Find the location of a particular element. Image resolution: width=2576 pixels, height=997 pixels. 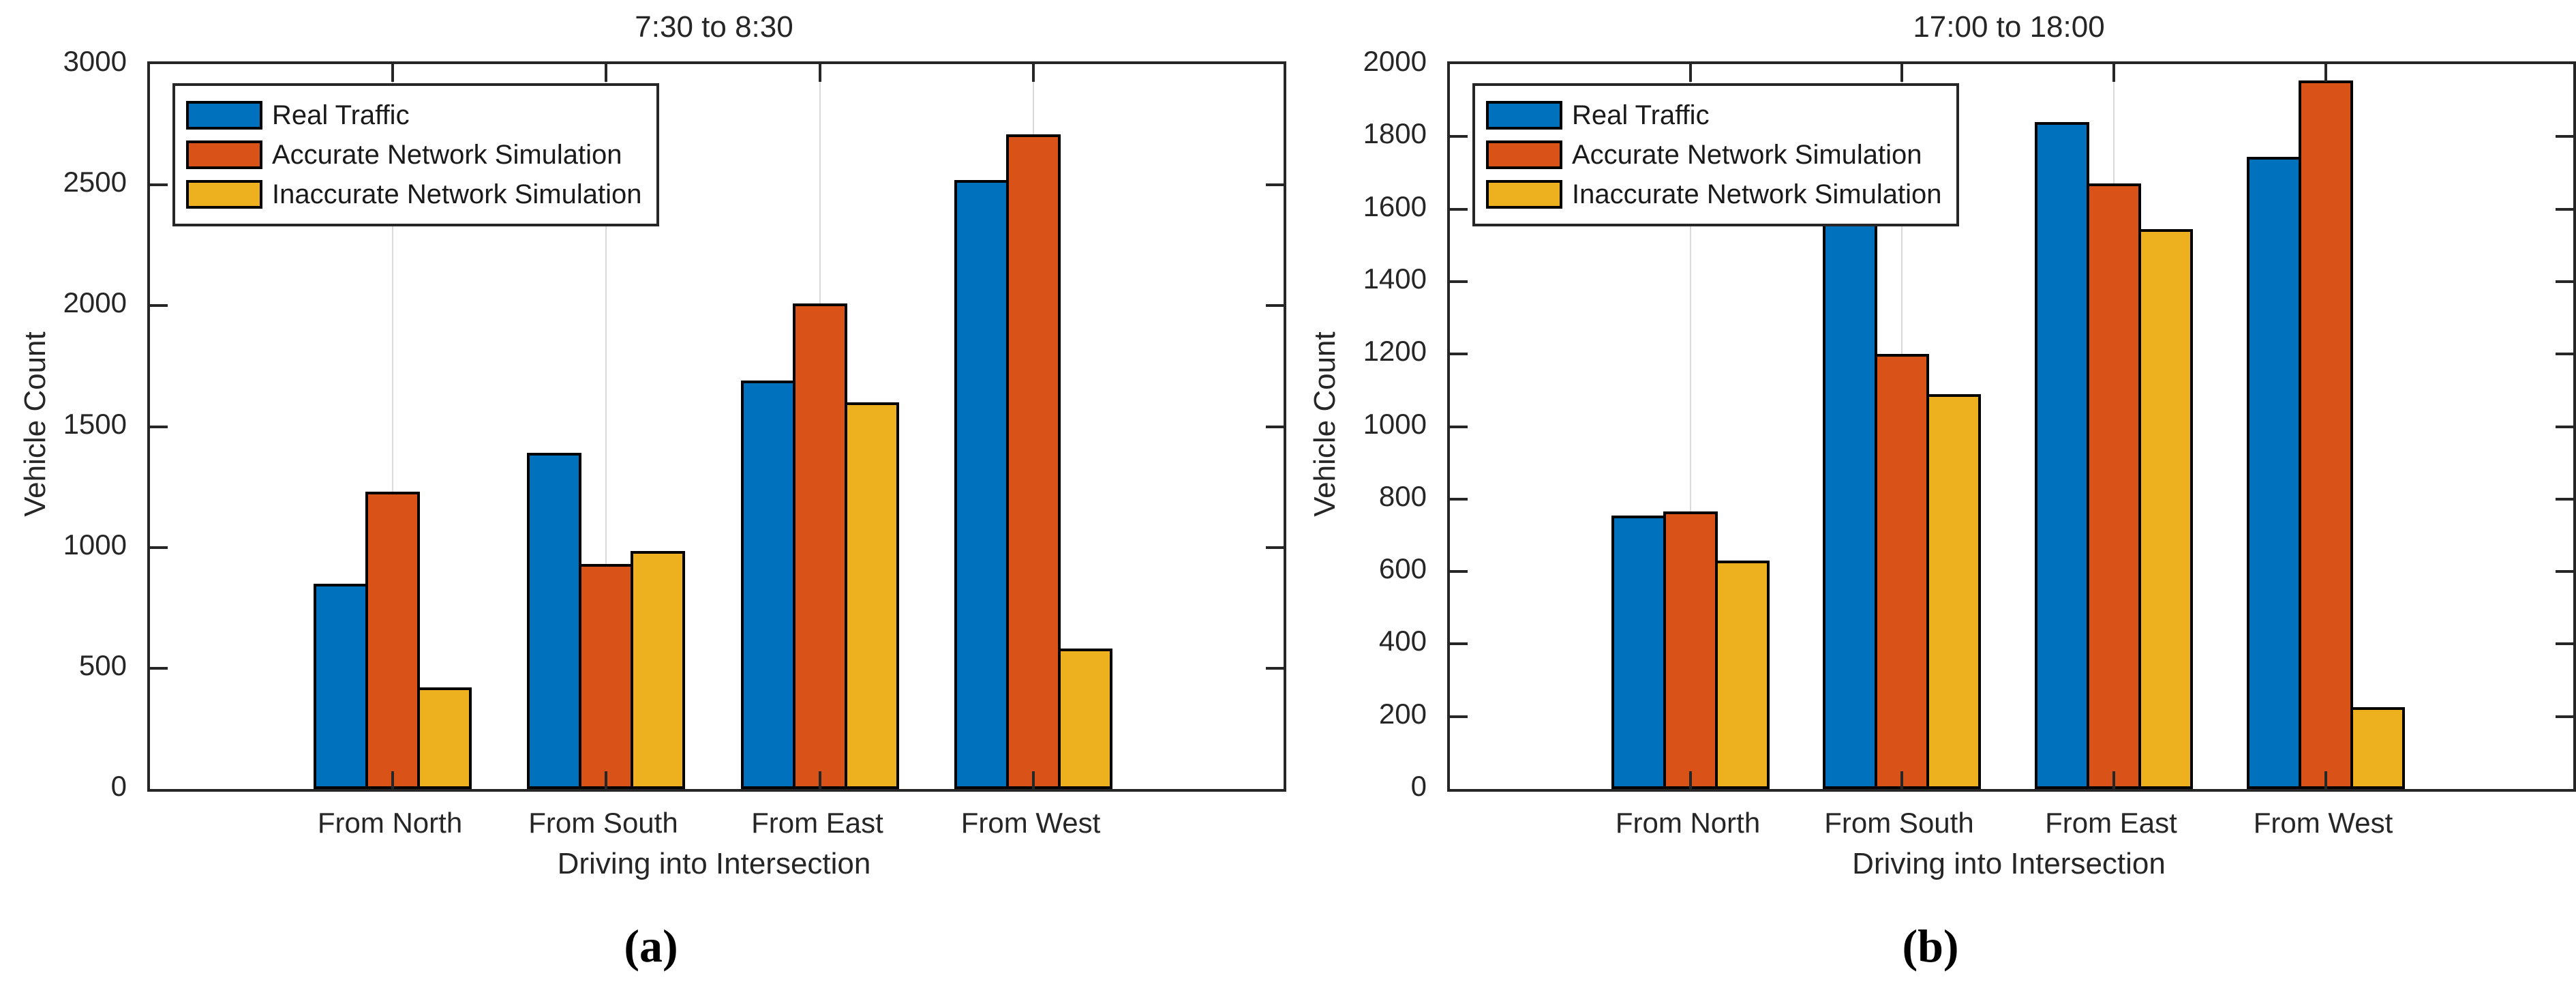

y-tick-label: 600 is located at coordinates (1403, 568).